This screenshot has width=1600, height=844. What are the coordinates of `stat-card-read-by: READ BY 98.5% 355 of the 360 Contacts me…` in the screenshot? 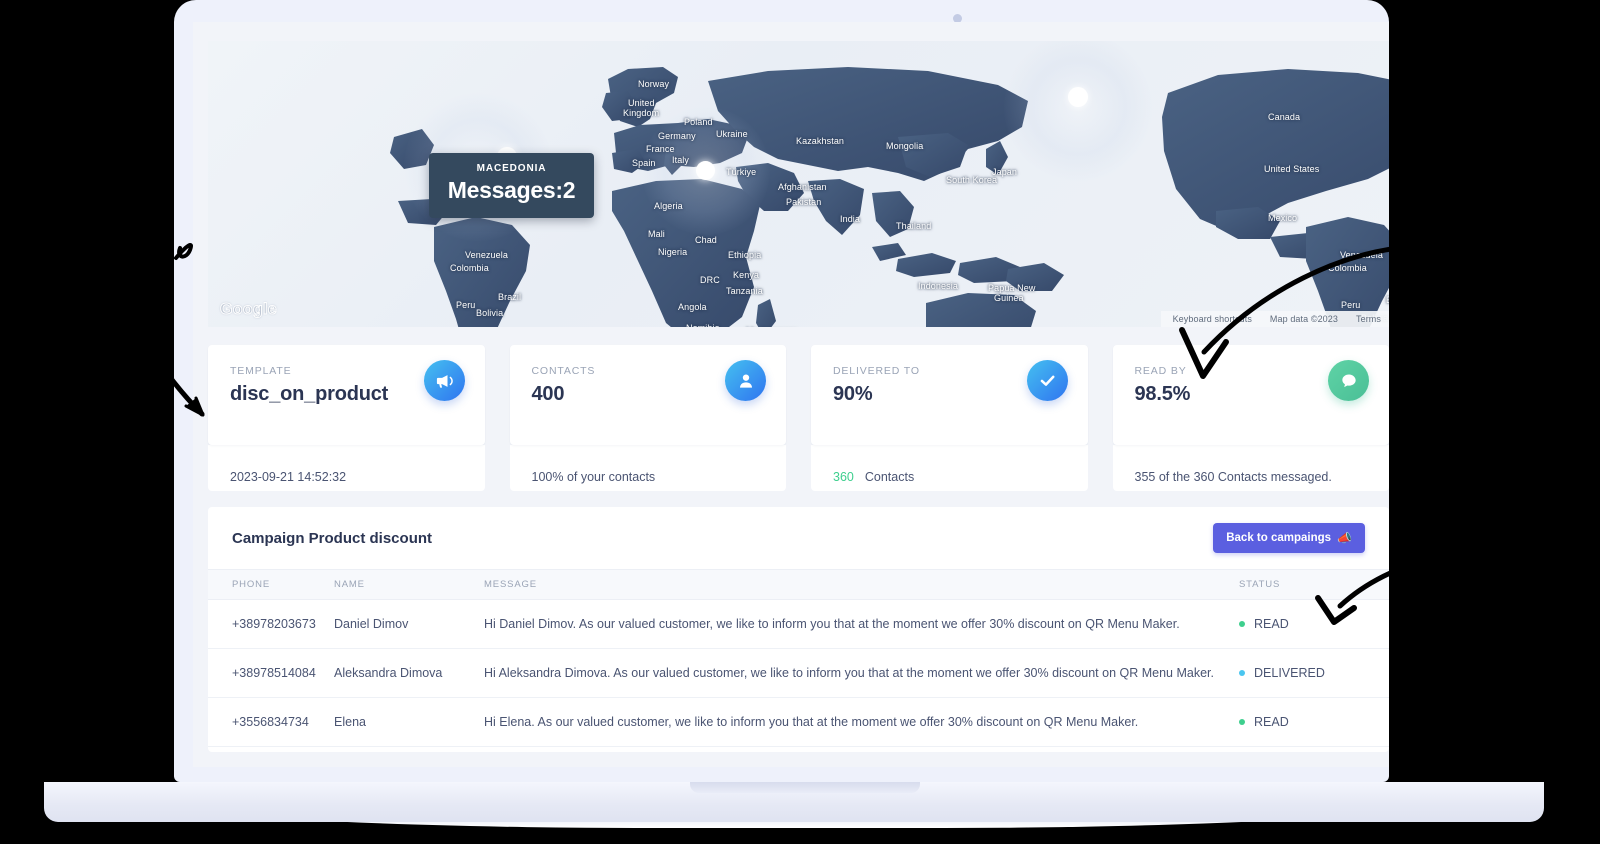 It's located at (1250, 414).